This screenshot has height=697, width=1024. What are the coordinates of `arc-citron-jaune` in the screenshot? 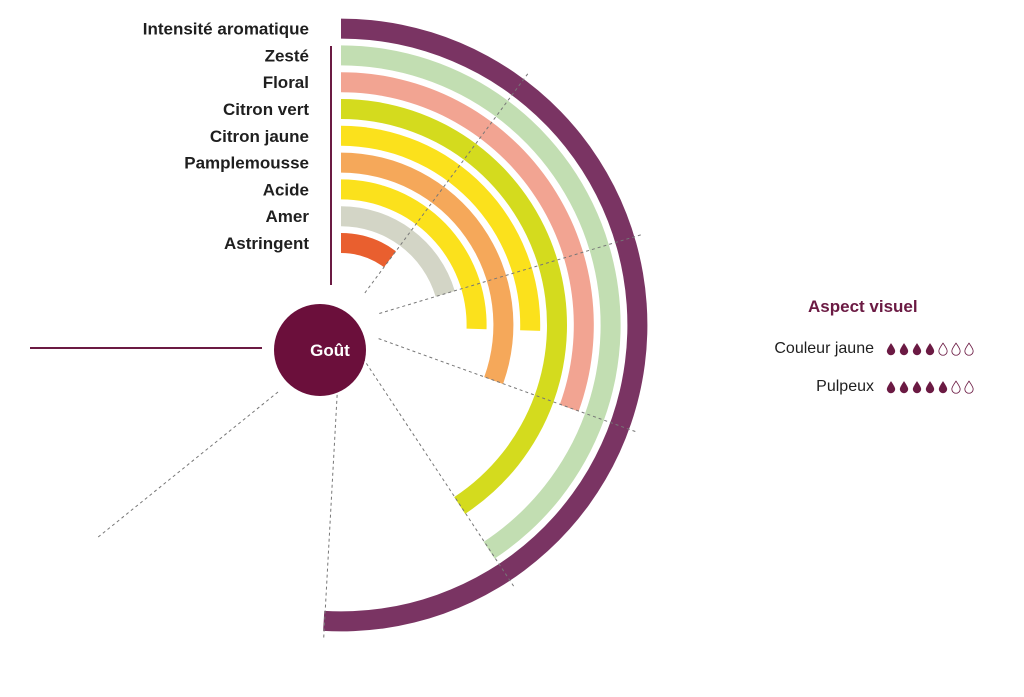 It's located at (441, 228).